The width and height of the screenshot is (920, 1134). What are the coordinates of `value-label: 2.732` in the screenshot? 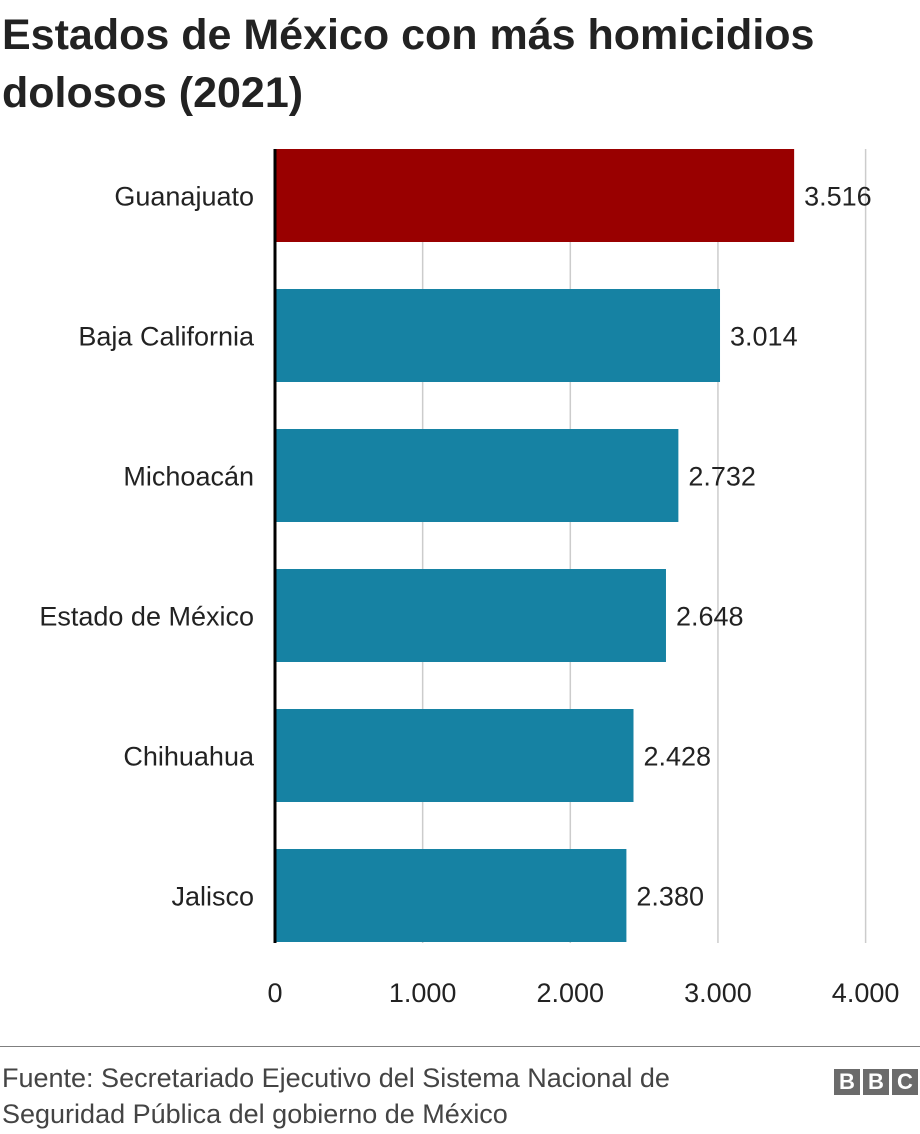 It's located at (722, 477).